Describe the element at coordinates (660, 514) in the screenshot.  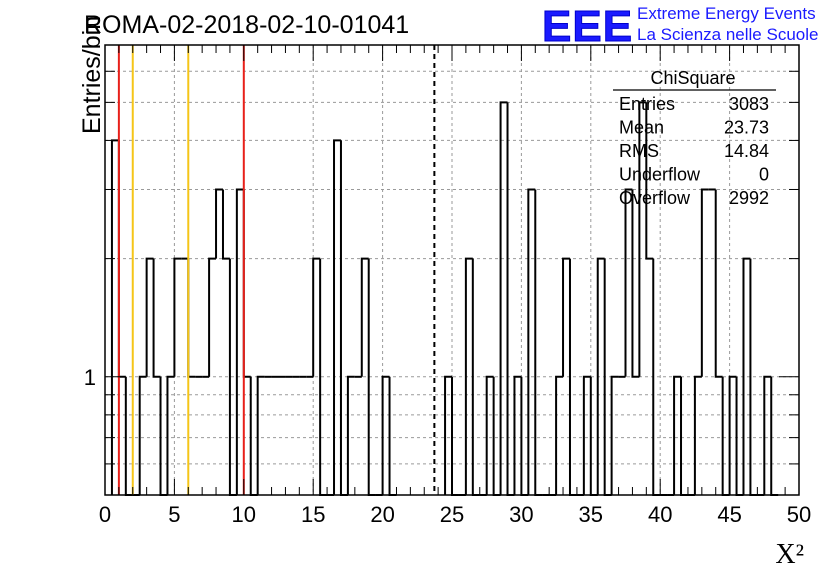
I see `x-tick-label: 40` at that location.